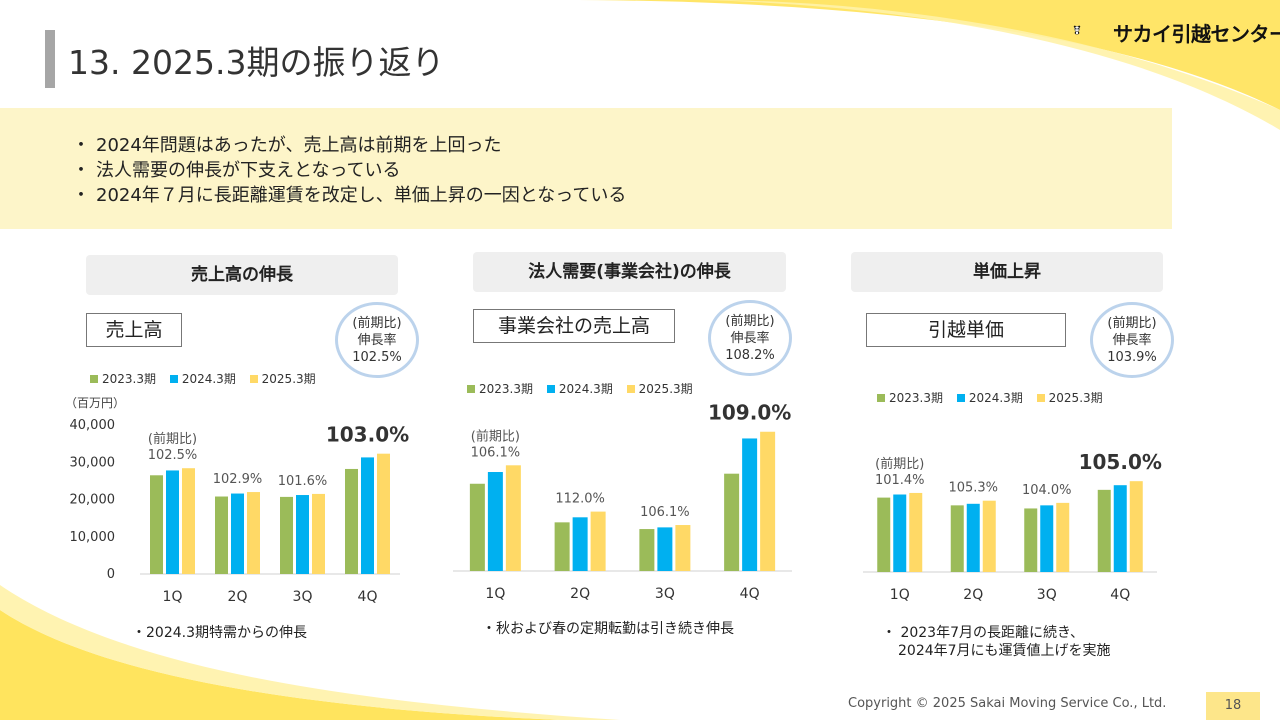 This screenshot has height=720, width=1280. I want to click on data-label: 106.1%, so click(665, 512).